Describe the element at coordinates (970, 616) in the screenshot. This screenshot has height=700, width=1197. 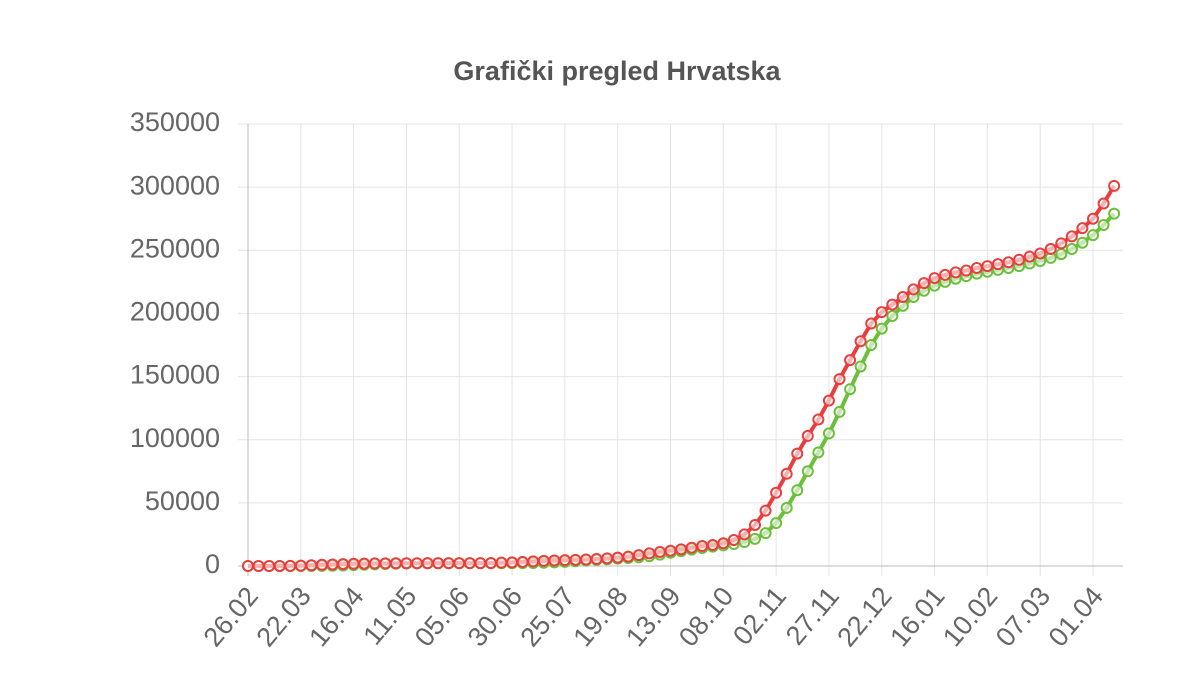
I see `x-tick-label: 10.02` at that location.